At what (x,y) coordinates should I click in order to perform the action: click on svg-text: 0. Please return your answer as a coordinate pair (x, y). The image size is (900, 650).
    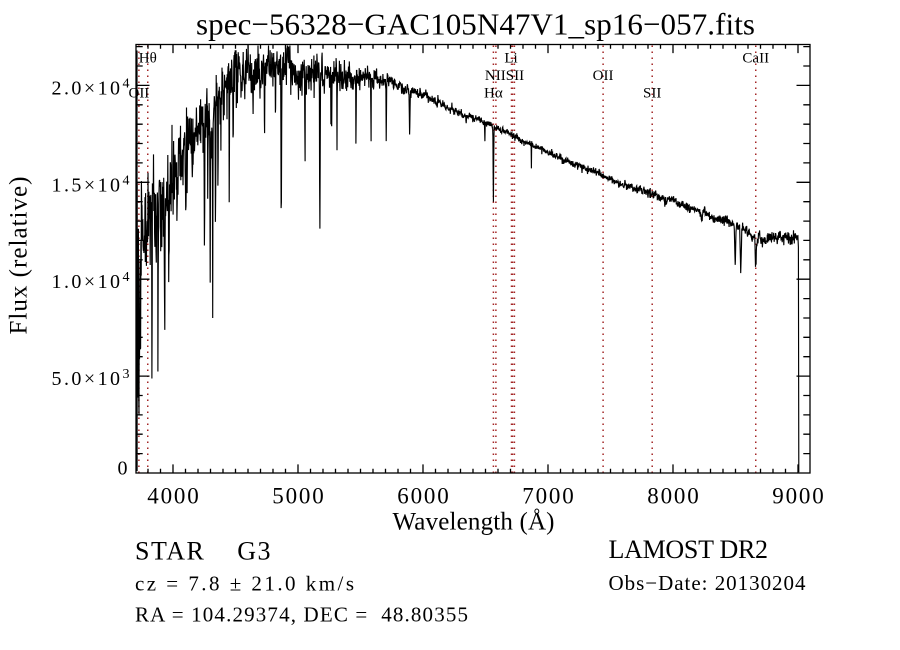
    Looking at the image, I should click on (123, 469).